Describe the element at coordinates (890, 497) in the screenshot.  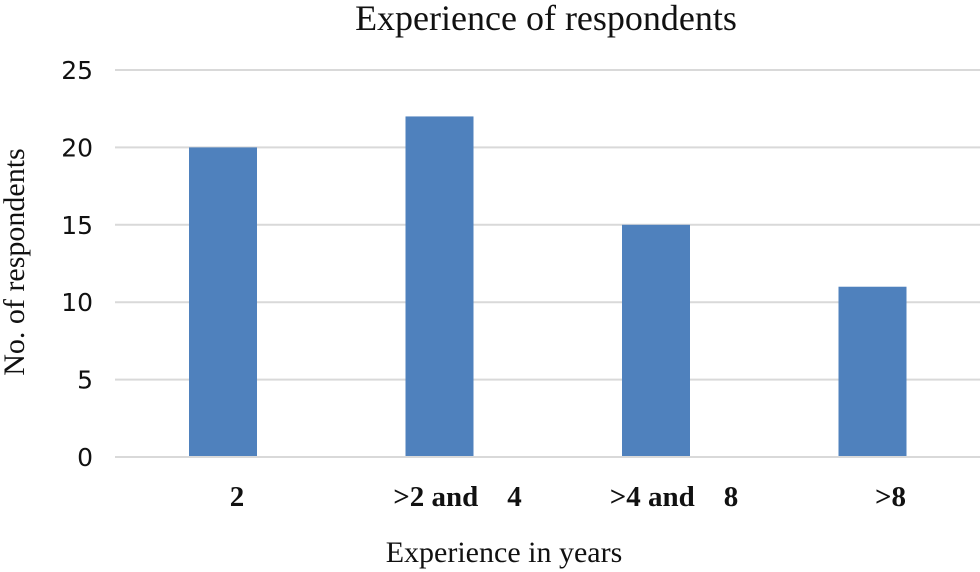
I see `x-tick-label: >8` at that location.